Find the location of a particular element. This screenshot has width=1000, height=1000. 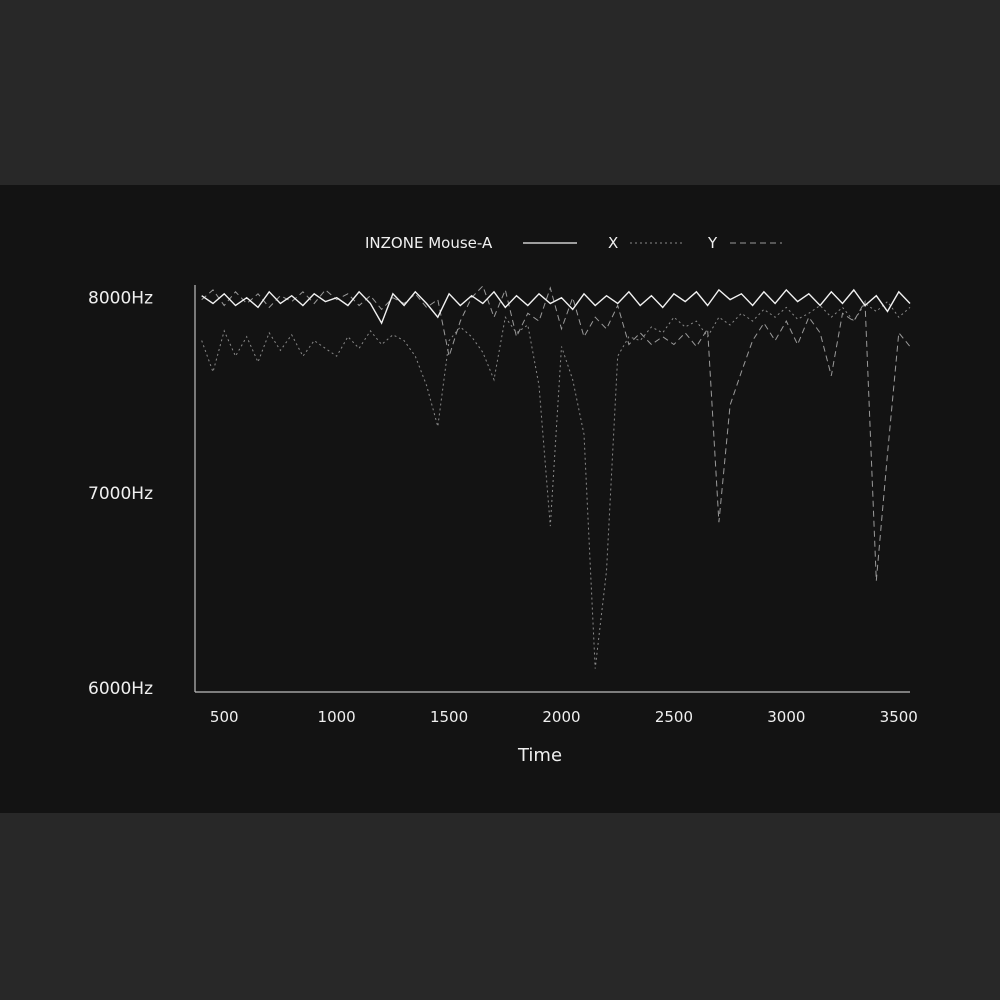

y-tick-label: 6000Hz is located at coordinates (120, 689).